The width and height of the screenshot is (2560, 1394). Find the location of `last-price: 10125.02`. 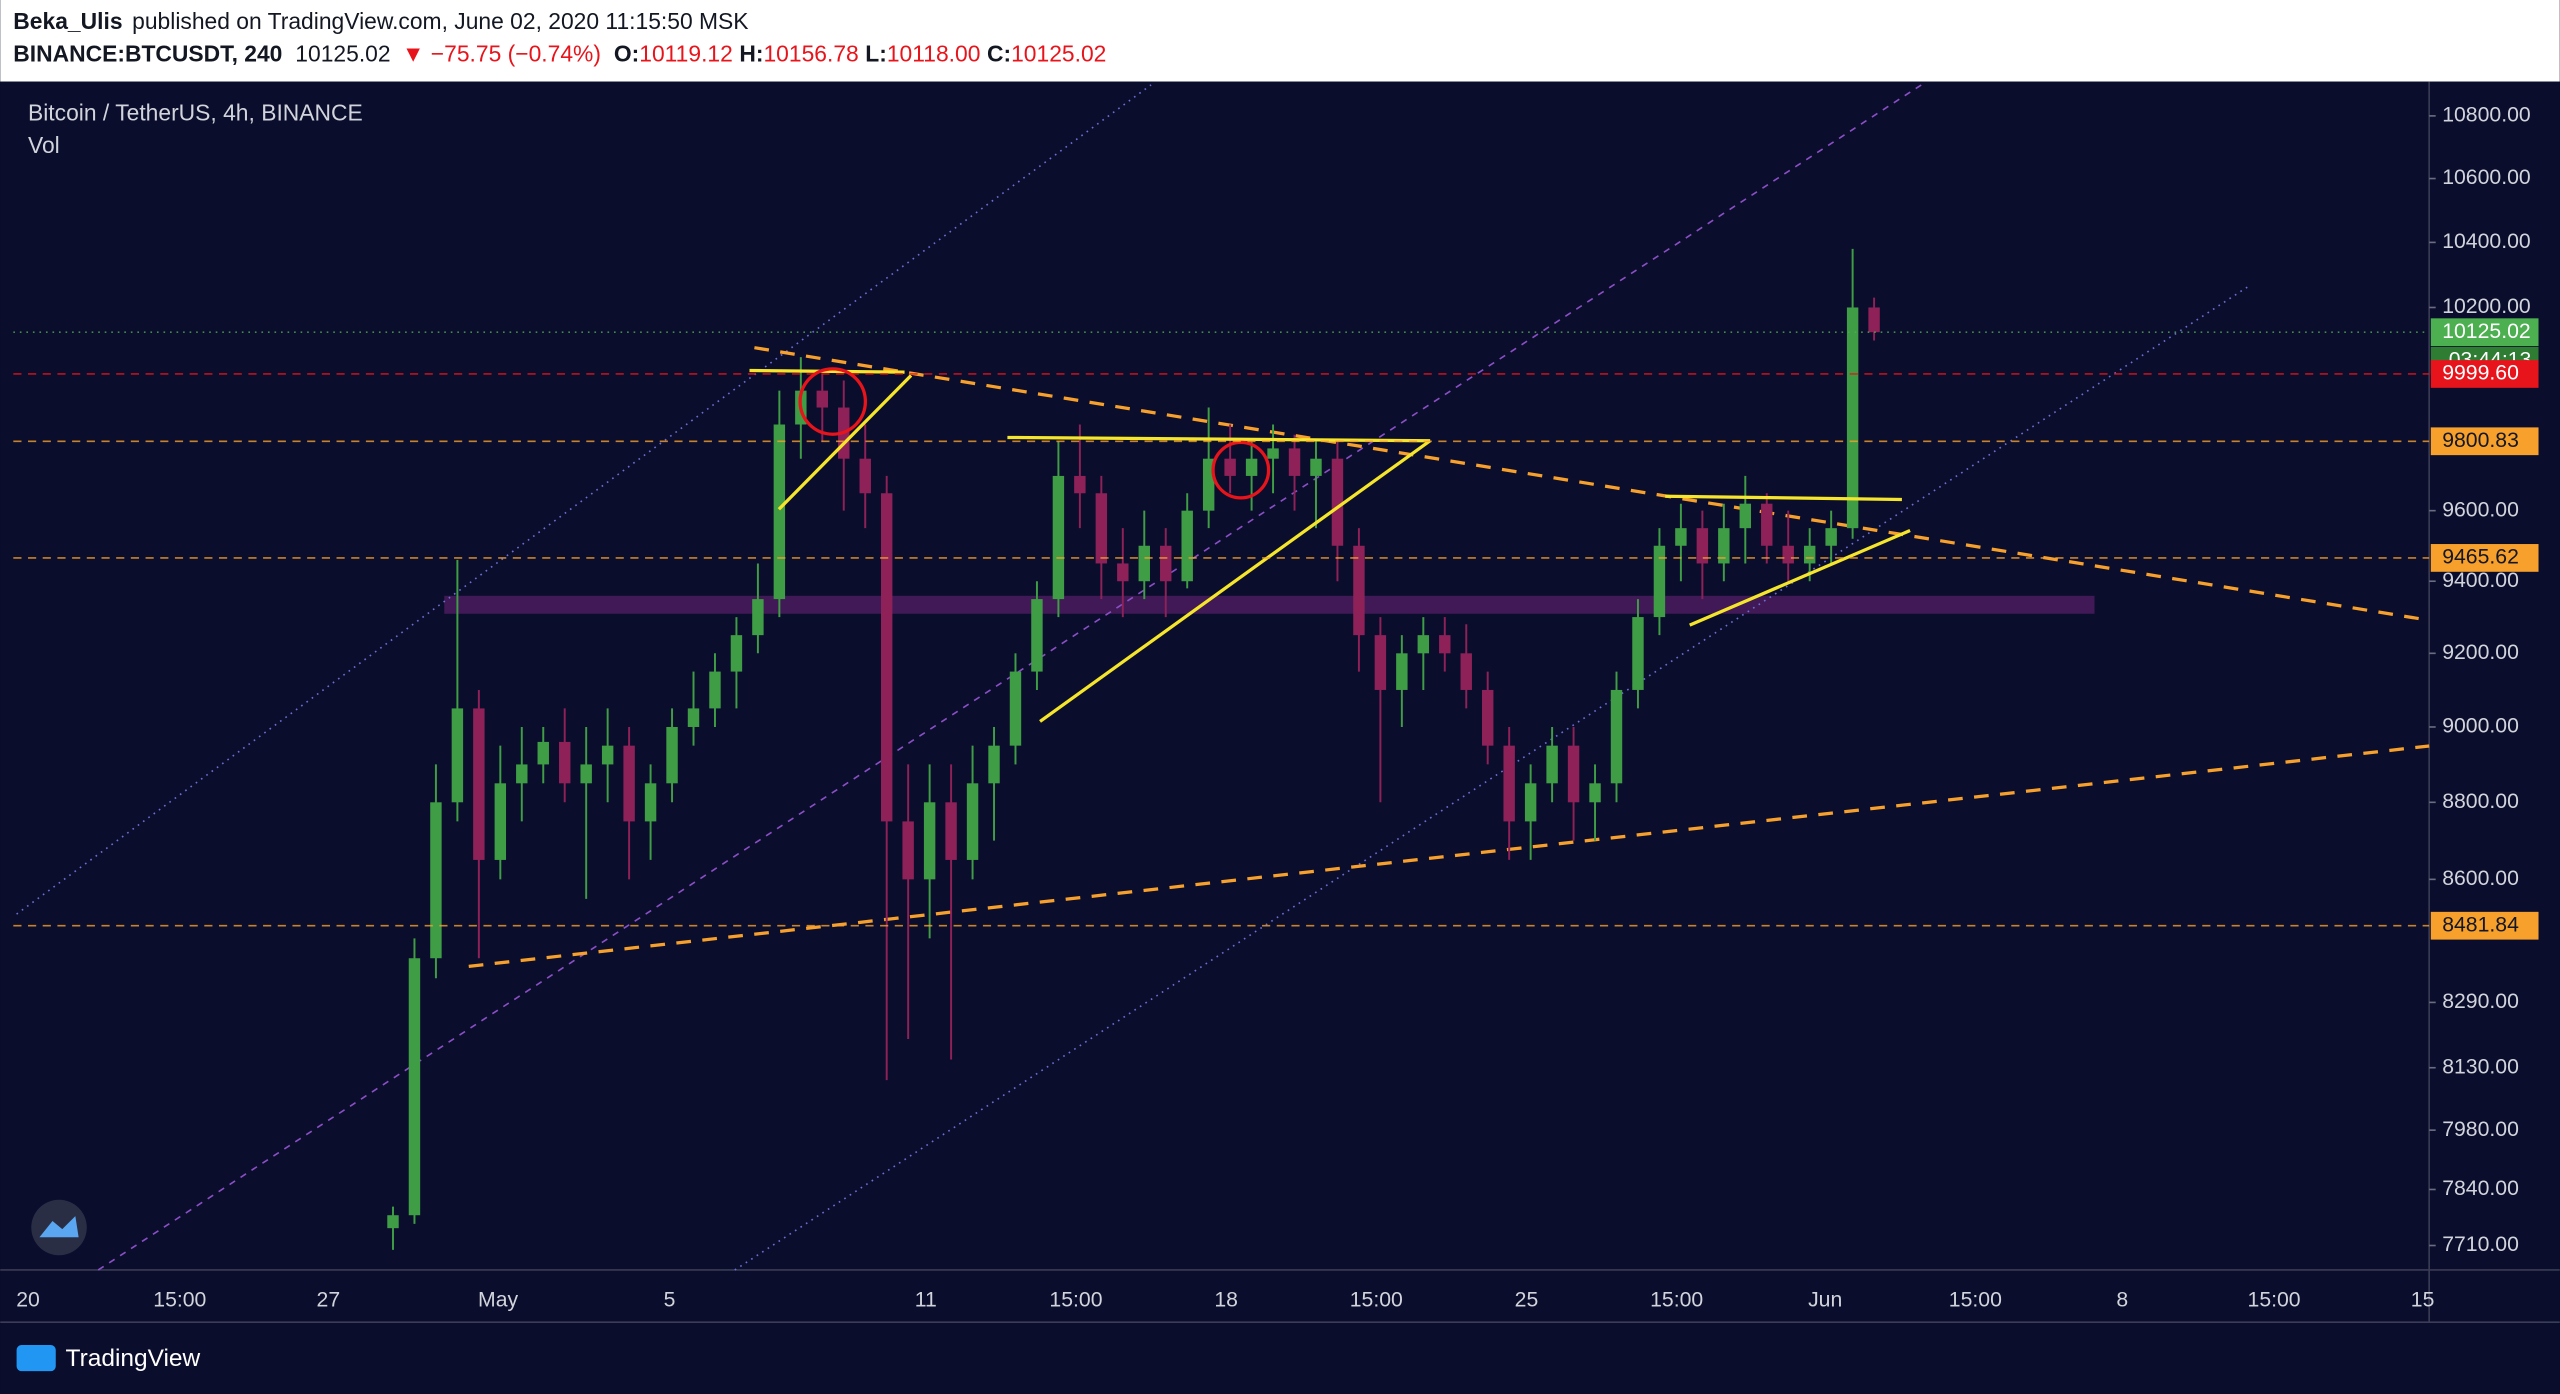

last-price: 10125.02 is located at coordinates (342, 54).